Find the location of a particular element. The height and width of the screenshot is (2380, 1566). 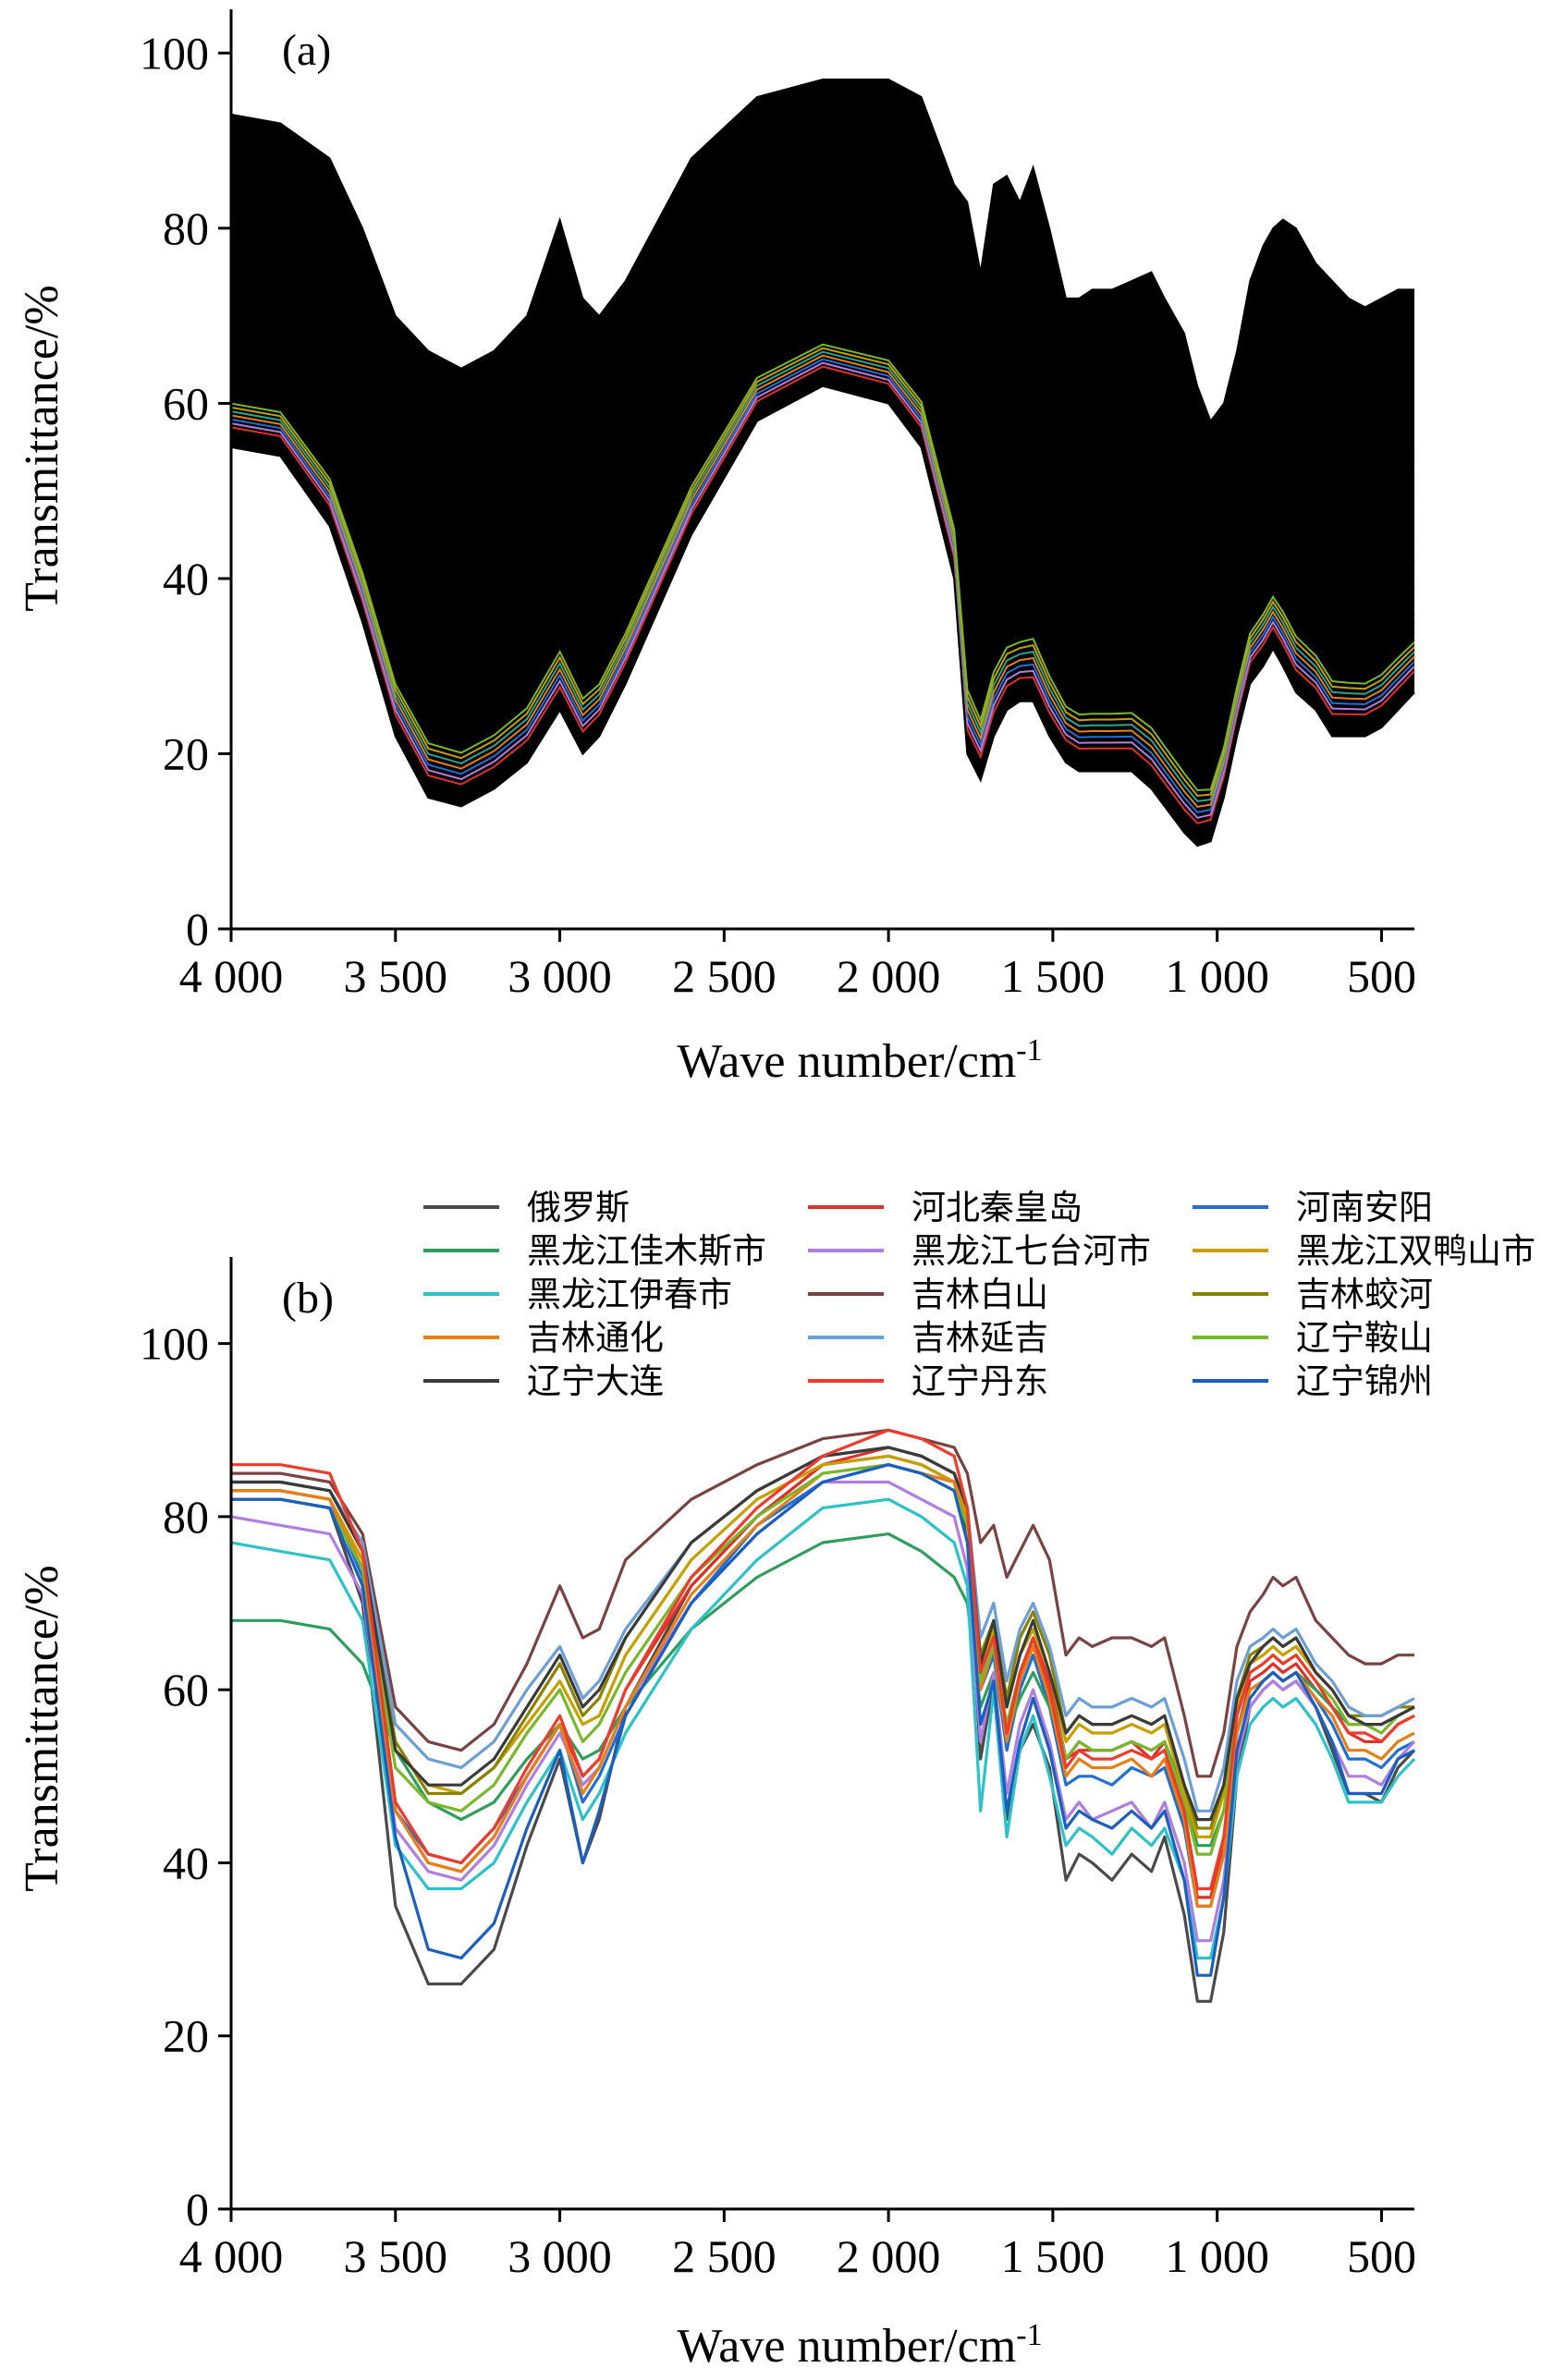

panel-b-label: (b) is located at coordinates (308, 1298).